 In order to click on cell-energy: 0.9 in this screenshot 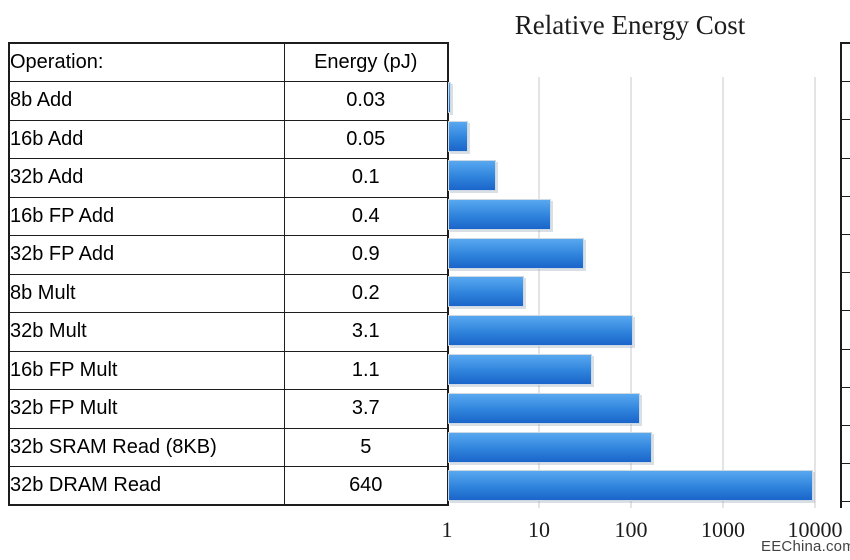, I will do `click(366, 255)`.